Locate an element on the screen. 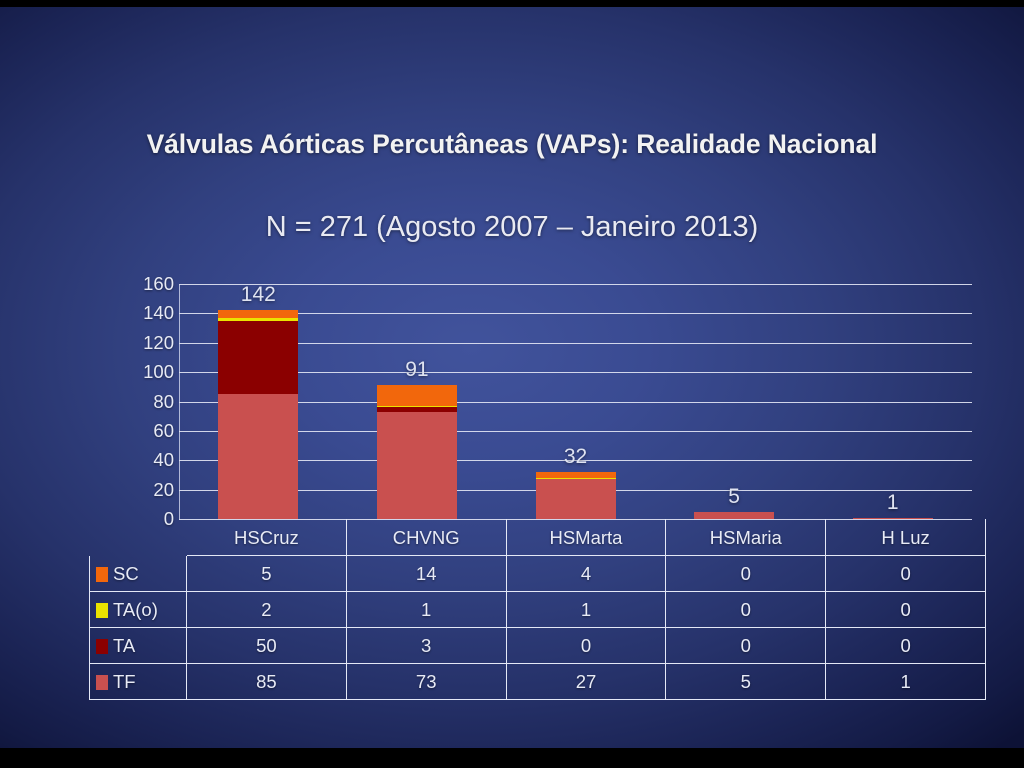 Image resolution: width=1024 pixels, height=768 pixels. bar-value-label: 142 is located at coordinates (258, 295).